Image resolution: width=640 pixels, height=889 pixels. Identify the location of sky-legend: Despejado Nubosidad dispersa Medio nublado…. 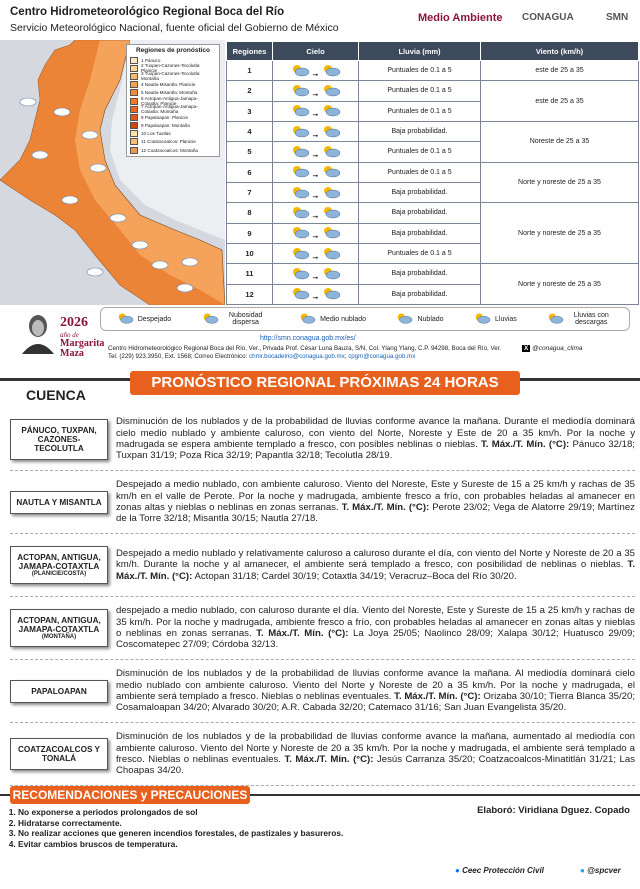
(365, 319).